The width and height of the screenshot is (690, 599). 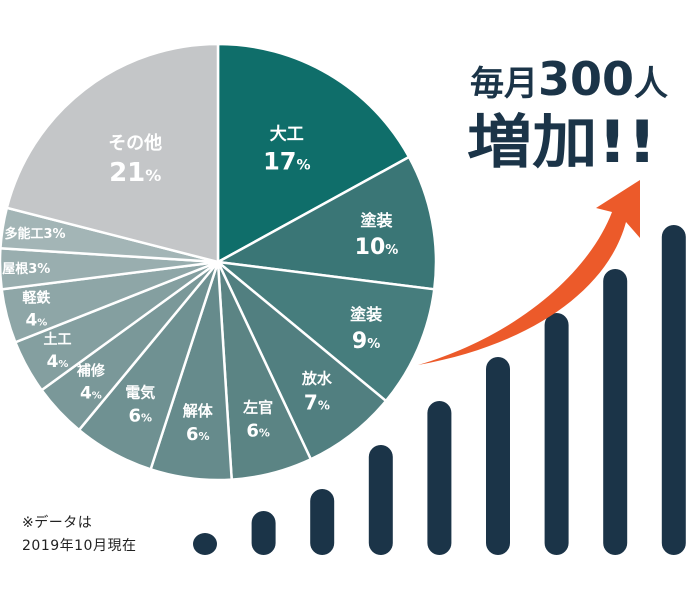 I want to click on pie-slice-label: 土工 4%, so click(x=58, y=351).